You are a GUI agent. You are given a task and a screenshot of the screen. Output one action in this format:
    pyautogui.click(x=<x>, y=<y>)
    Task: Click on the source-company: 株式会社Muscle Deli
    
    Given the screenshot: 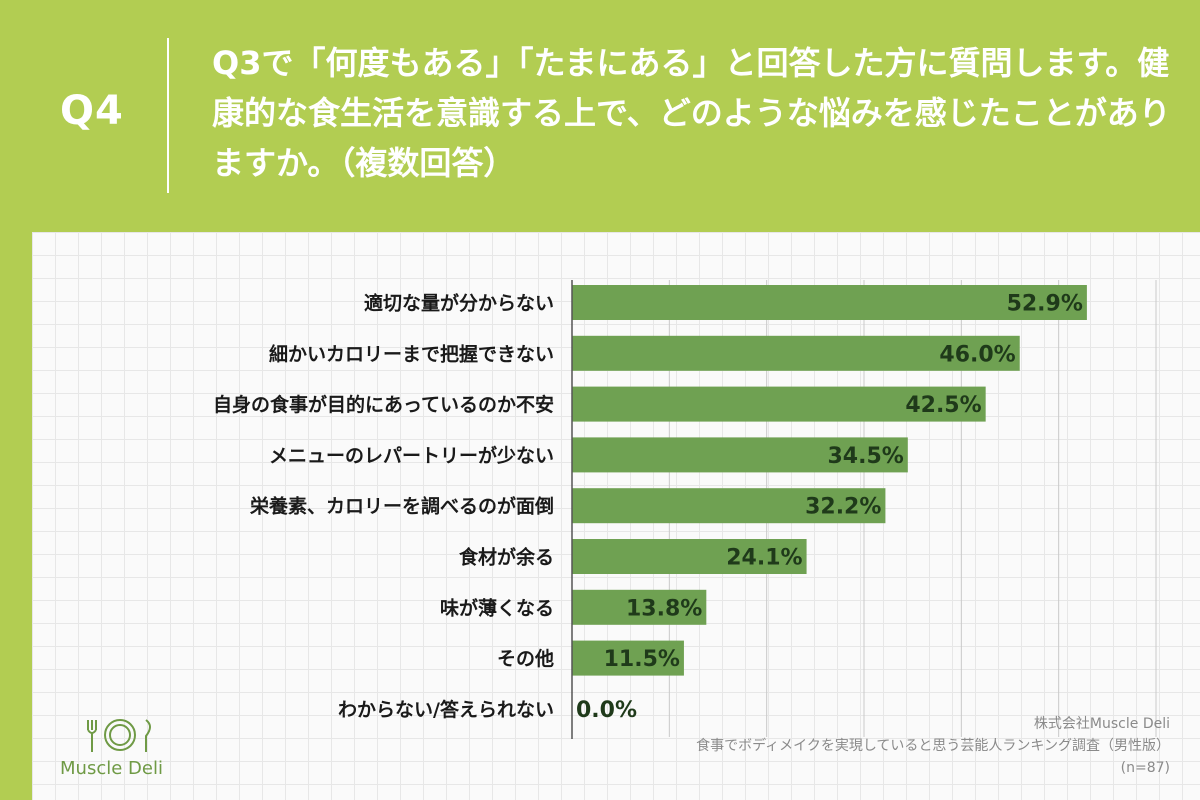 What is the action you would take?
    pyautogui.click(x=1101, y=724)
    